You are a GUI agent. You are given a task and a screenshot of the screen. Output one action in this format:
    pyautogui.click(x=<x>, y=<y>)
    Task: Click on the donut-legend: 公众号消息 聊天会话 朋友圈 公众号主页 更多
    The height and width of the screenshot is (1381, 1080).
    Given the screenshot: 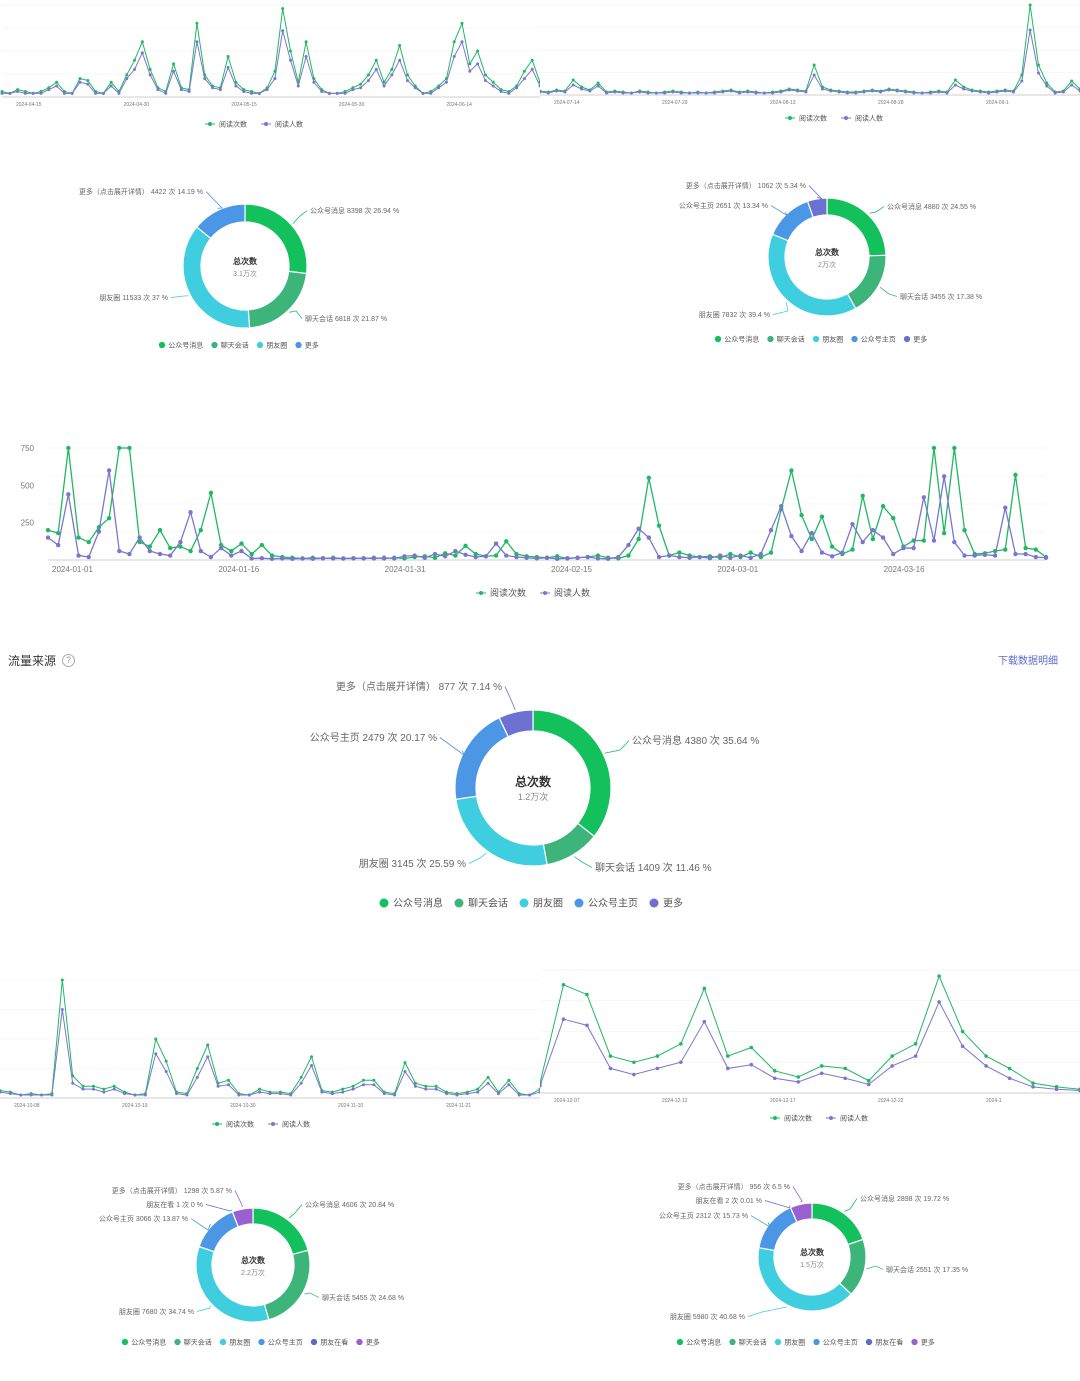 What is the action you would take?
    pyautogui.click(x=820, y=338)
    